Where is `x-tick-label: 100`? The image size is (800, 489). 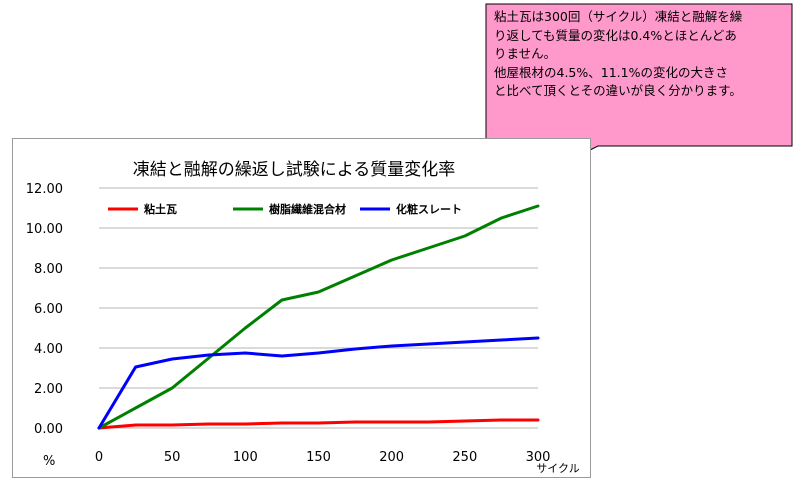
x-tick-label: 100 is located at coordinates (245, 457).